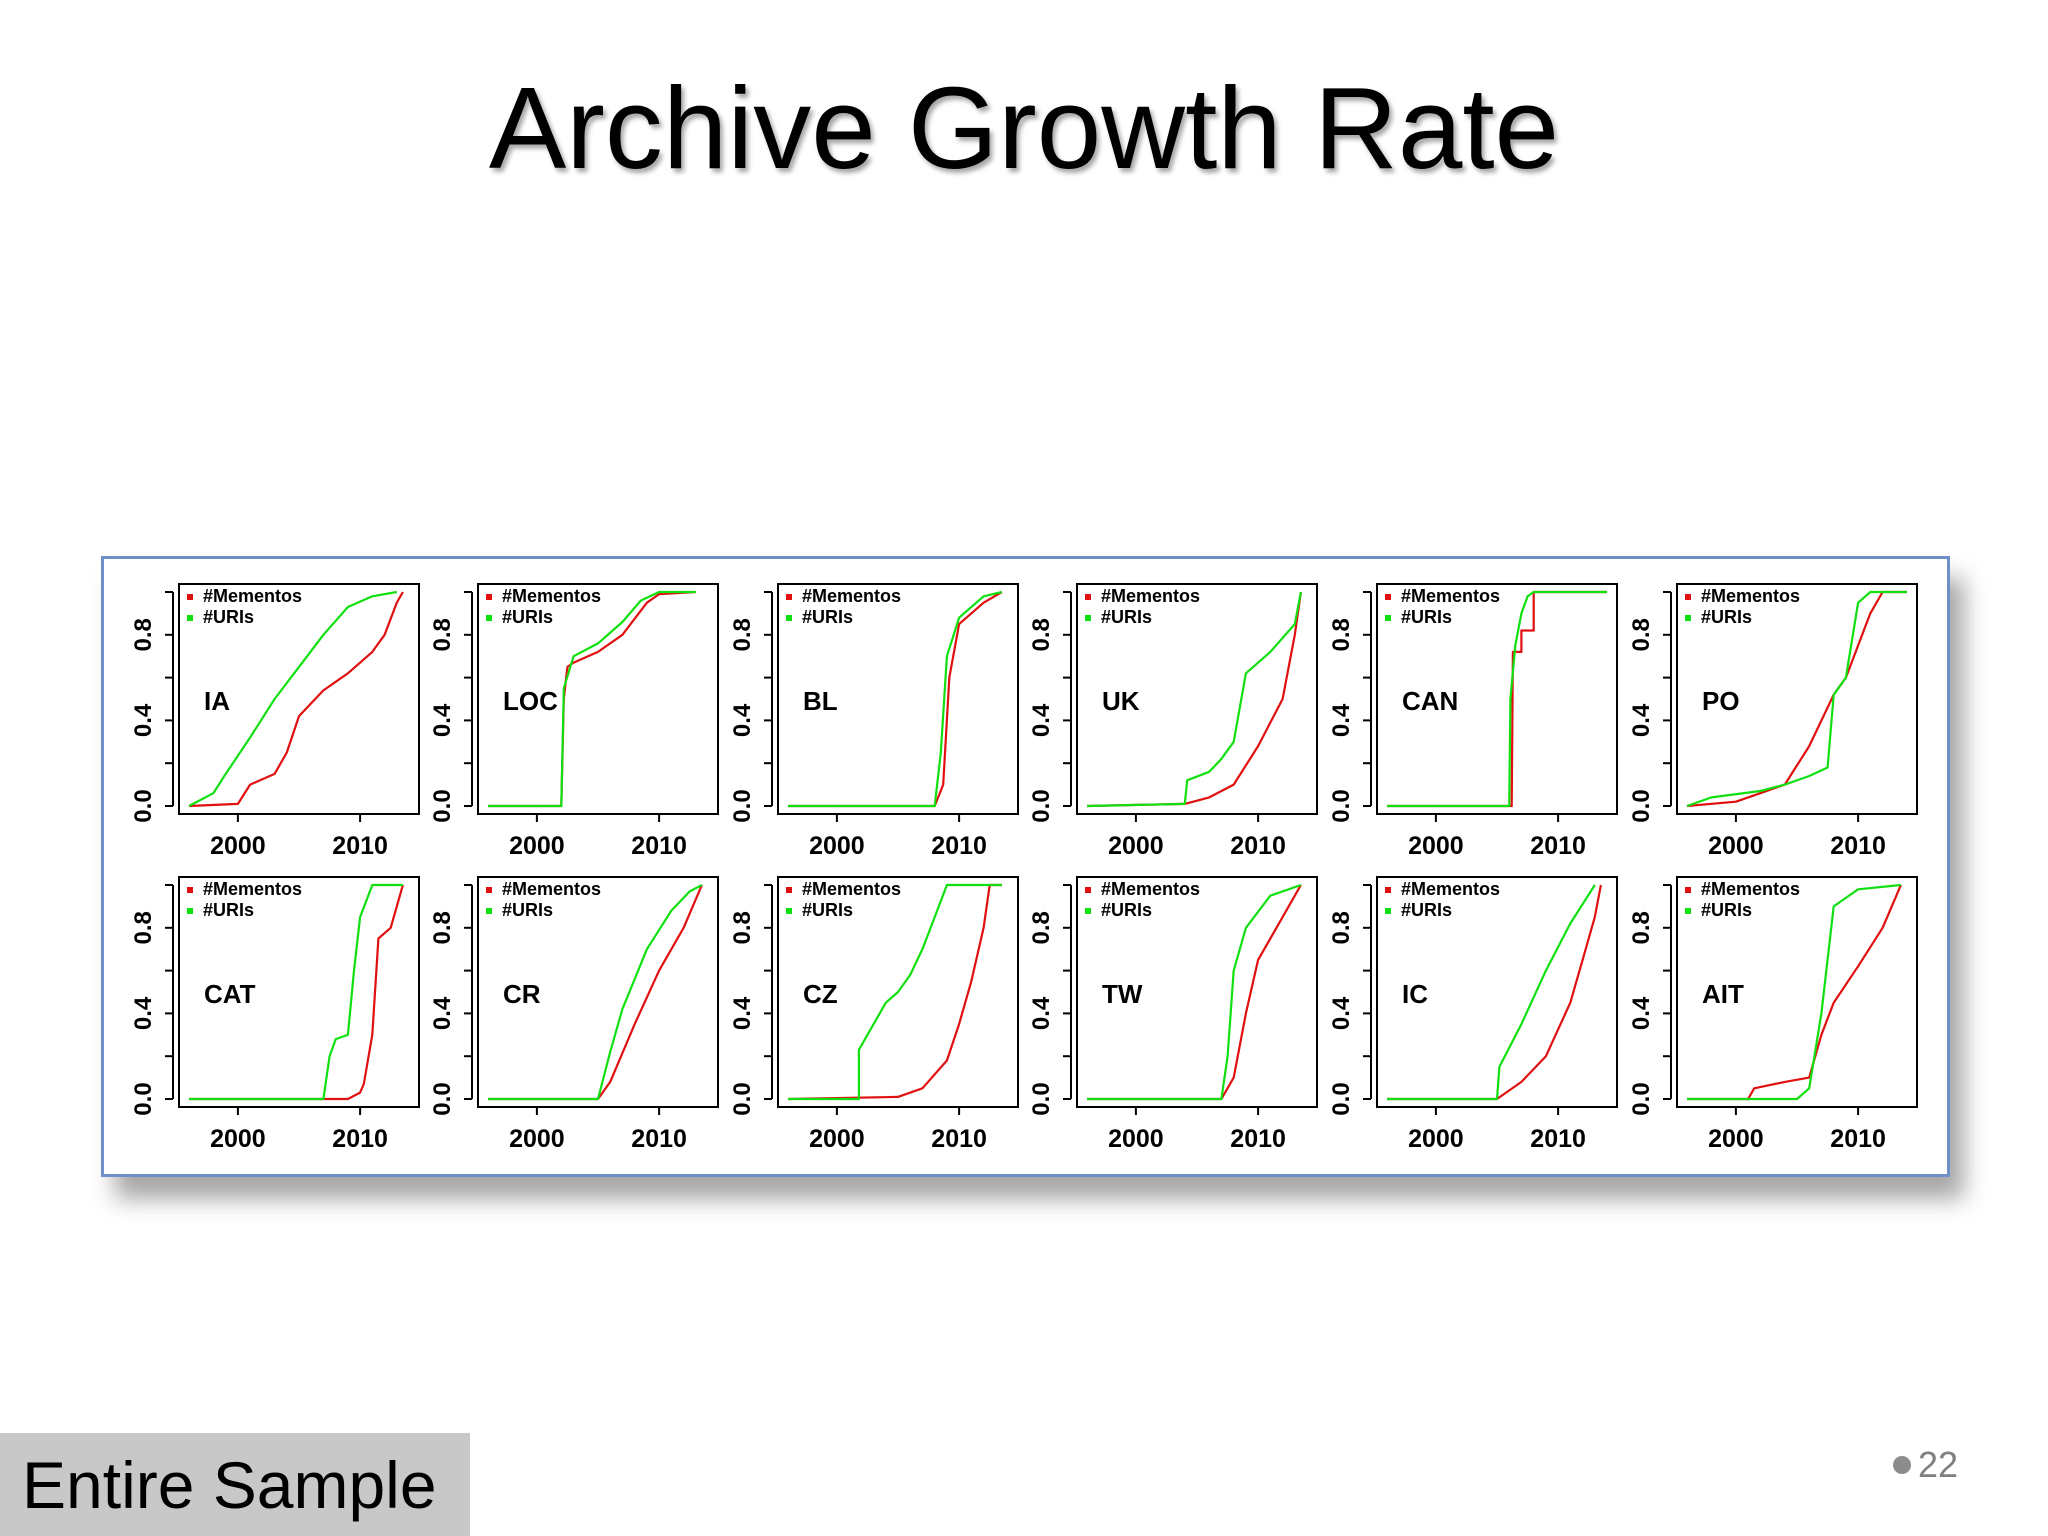 The width and height of the screenshot is (2048, 1536). Describe the element at coordinates (229, 1485) in the screenshot. I see `footer-label-text: Entire Sample` at that location.